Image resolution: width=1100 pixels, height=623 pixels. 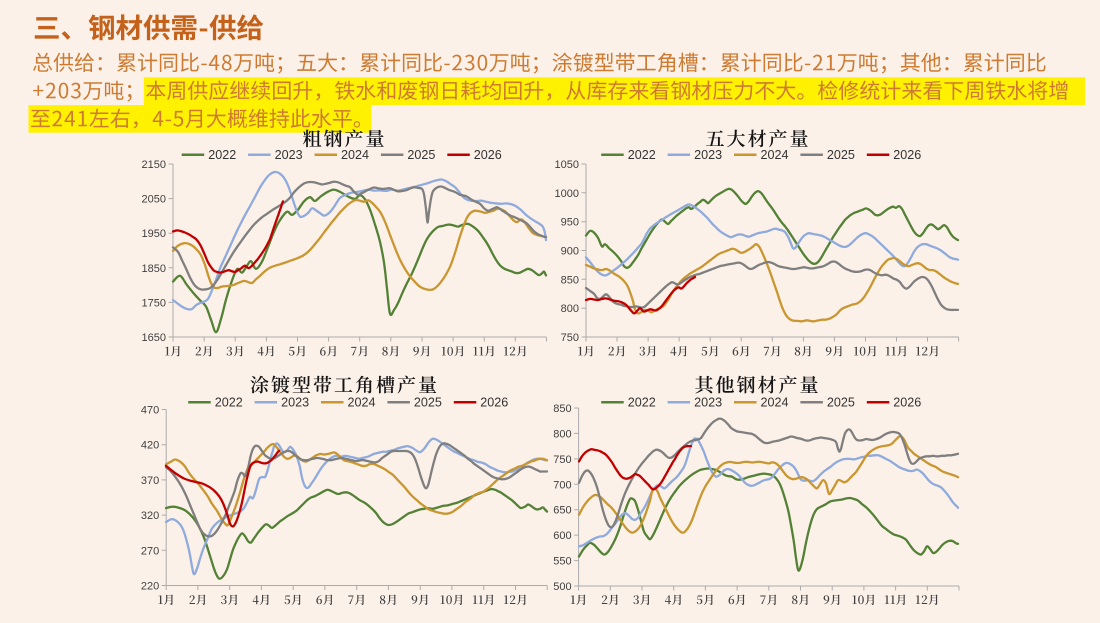 What do you see at coordinates (154, 269) in the screenshot?
I see `svg-text: 1850` at bounding box center [154, 269].